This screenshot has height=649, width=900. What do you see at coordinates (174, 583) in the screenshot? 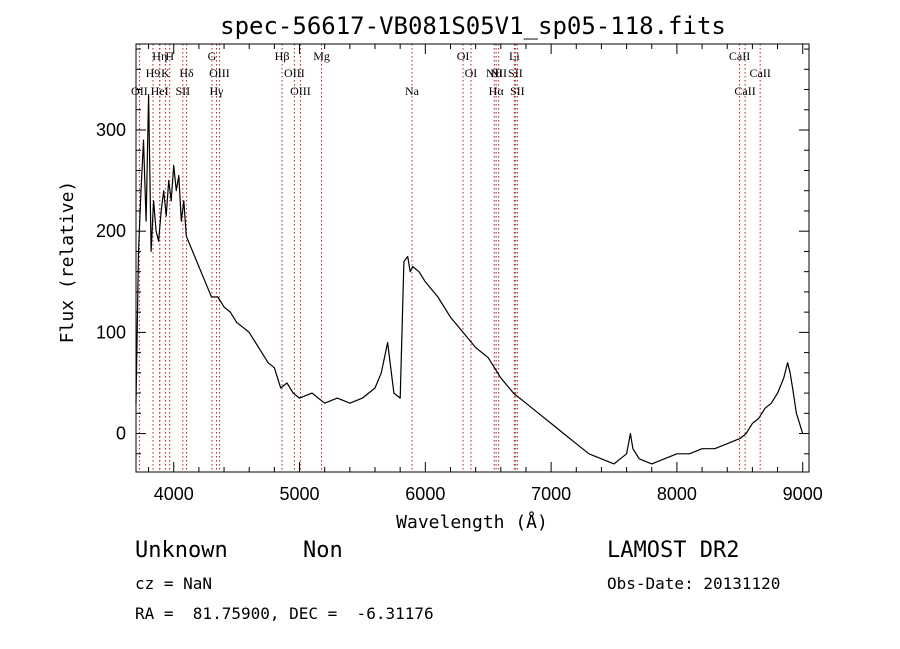
I see `redshift-cz: cz = NaN` at bounding box center [174, 583].